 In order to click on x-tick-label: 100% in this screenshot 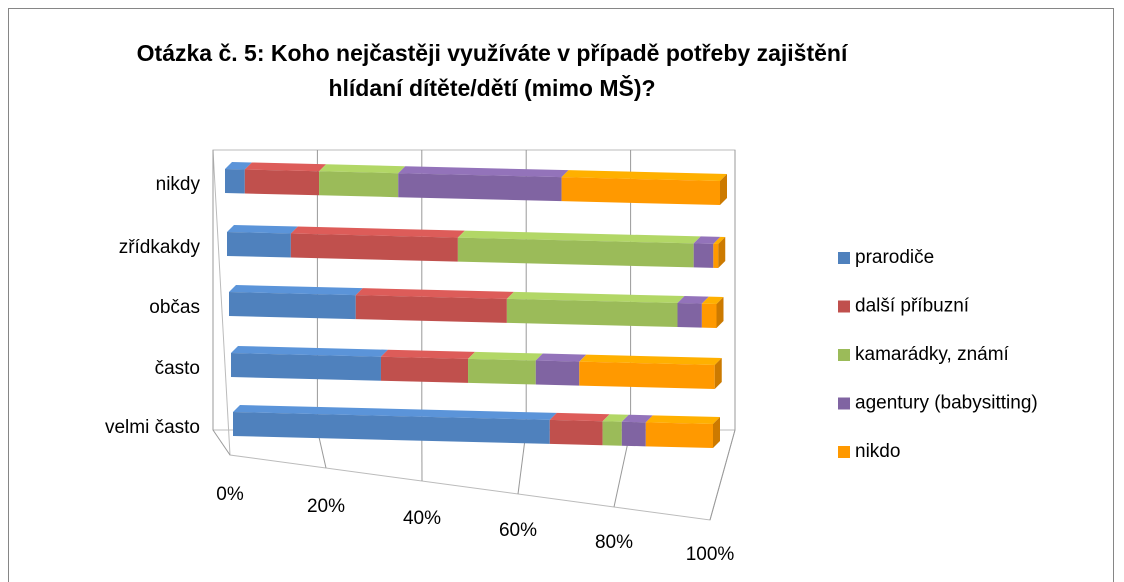, I will do `click(710, 554)`.